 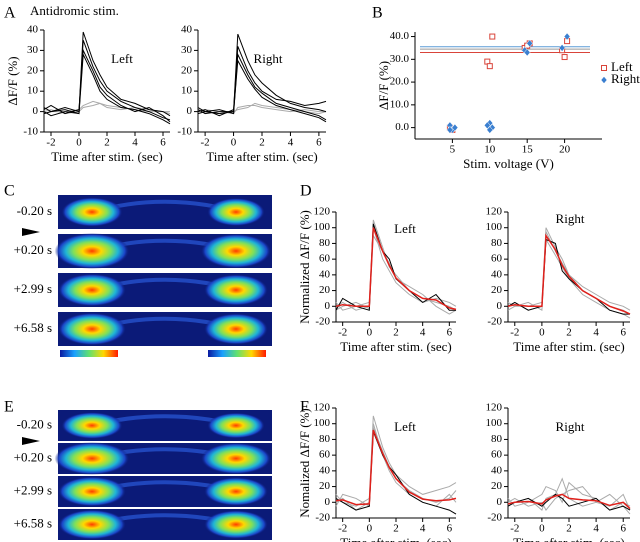 What do you see at coordinates (400, 59) in the screenshot?
I see `y-tick-label: 30.0` at bounding box center [400, 59].